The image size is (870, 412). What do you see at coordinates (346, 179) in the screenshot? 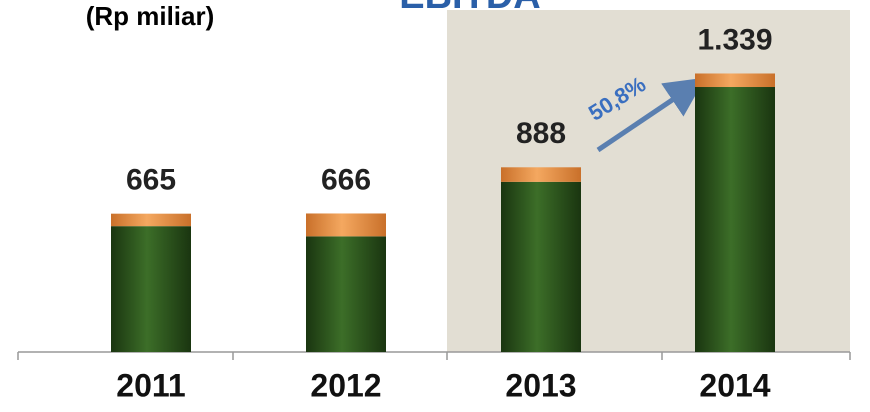
I see `data-label: 666` at bounding box center [346, 179].